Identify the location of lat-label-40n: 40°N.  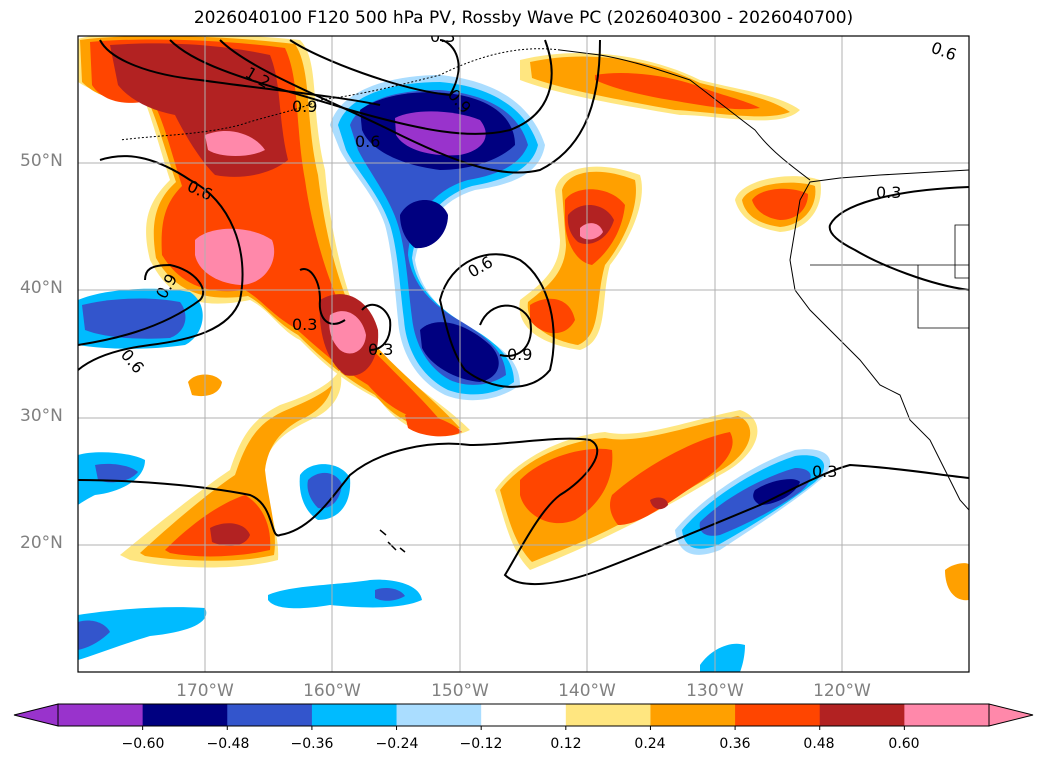
(41, 288).